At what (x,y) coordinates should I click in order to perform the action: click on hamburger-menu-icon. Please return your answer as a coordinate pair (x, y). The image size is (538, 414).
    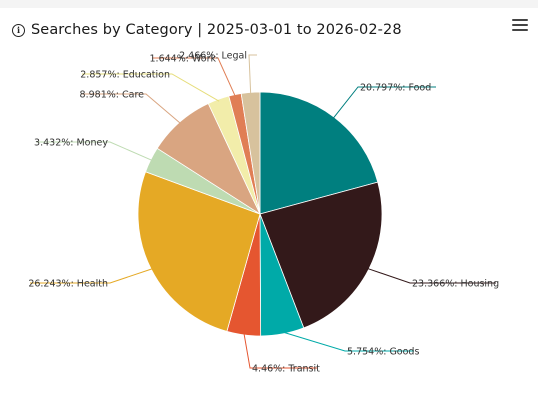
    Looking at the image, I should click on (520, 26).